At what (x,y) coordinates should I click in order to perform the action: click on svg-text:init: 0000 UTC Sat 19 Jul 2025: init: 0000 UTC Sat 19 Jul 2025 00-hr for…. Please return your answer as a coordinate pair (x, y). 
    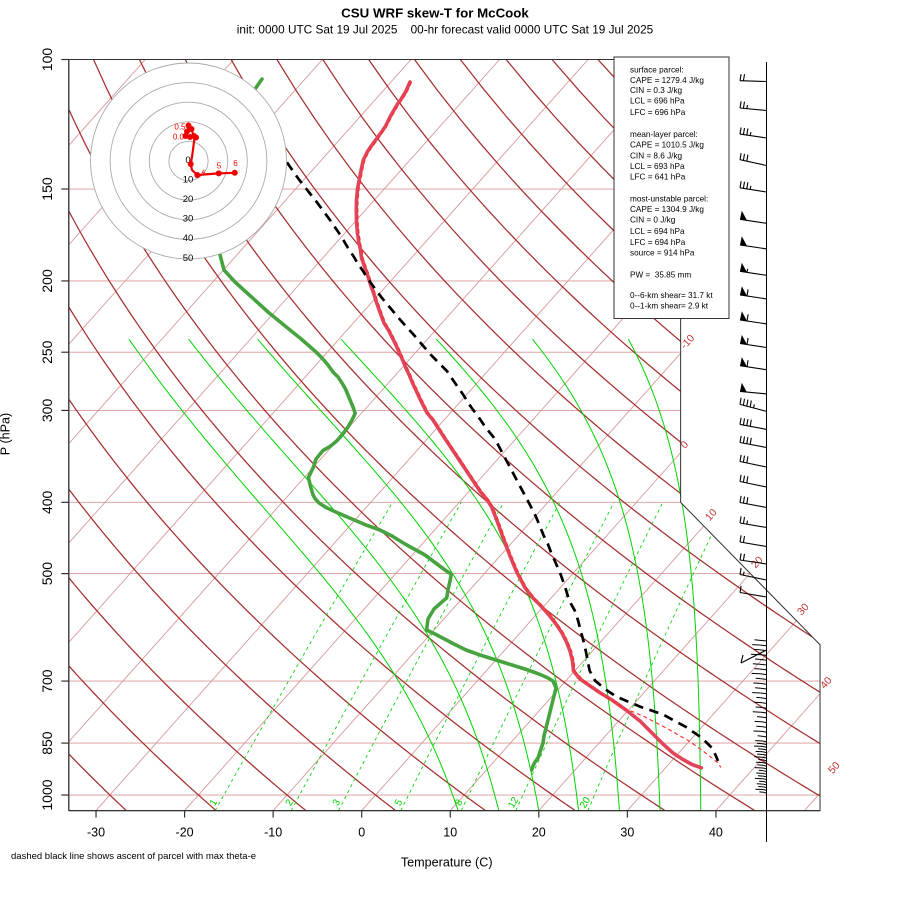
    Looking at the image, I should click on (445, 30).